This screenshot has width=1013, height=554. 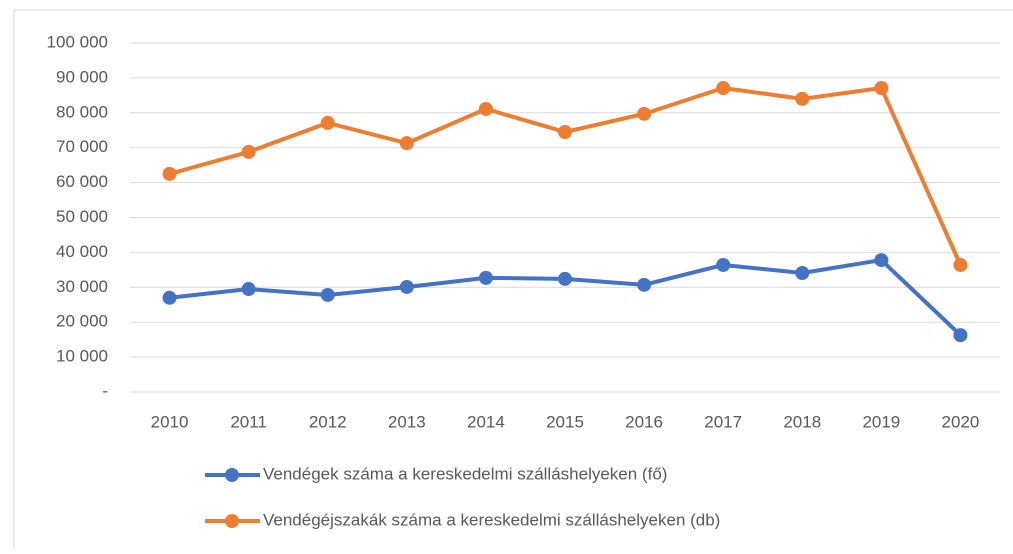 What do you see at coordinates (961, 421) in the screenshot?
I see `x-tick-label: 2020` at bounding box center [961, 421].